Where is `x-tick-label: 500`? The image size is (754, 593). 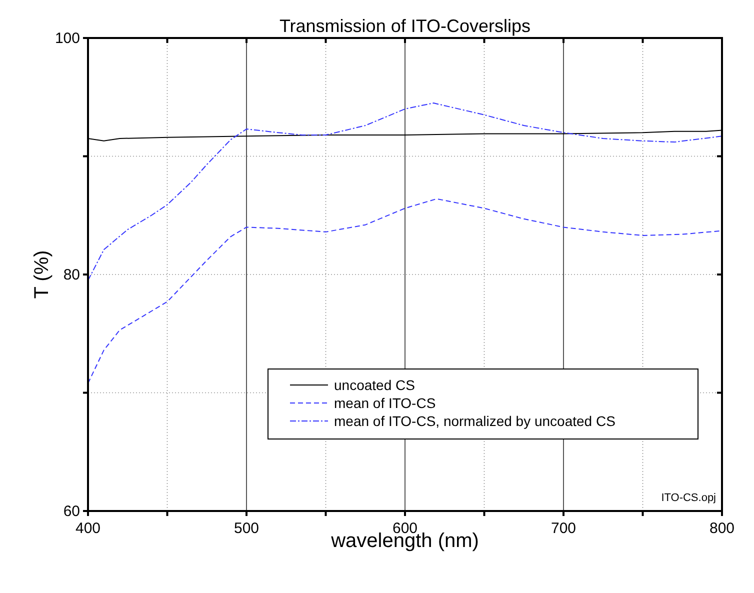
x-tick-label: 500 is located at coordinates (247, 528).